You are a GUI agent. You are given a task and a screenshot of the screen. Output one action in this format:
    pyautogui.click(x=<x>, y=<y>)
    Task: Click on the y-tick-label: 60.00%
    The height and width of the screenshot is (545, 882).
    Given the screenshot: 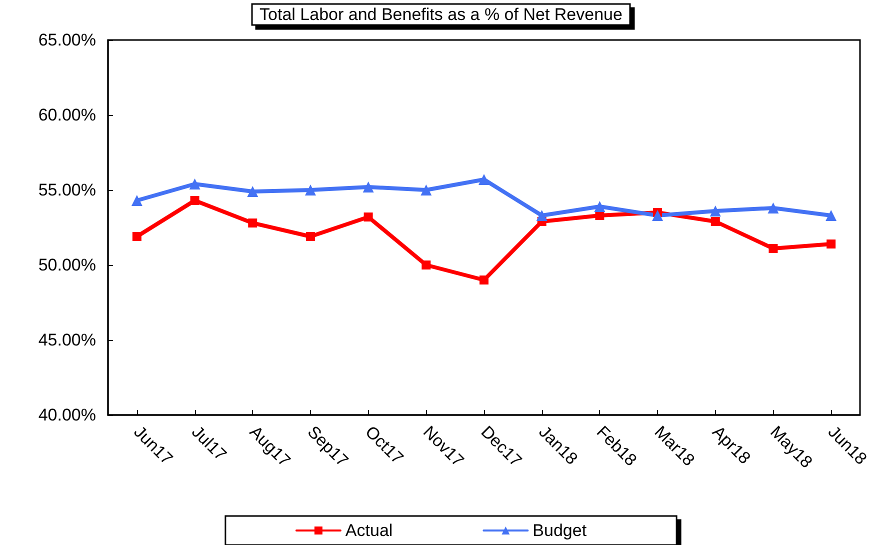 What is the action you would take?
    pyautogui.click(x=67, y=115)
    